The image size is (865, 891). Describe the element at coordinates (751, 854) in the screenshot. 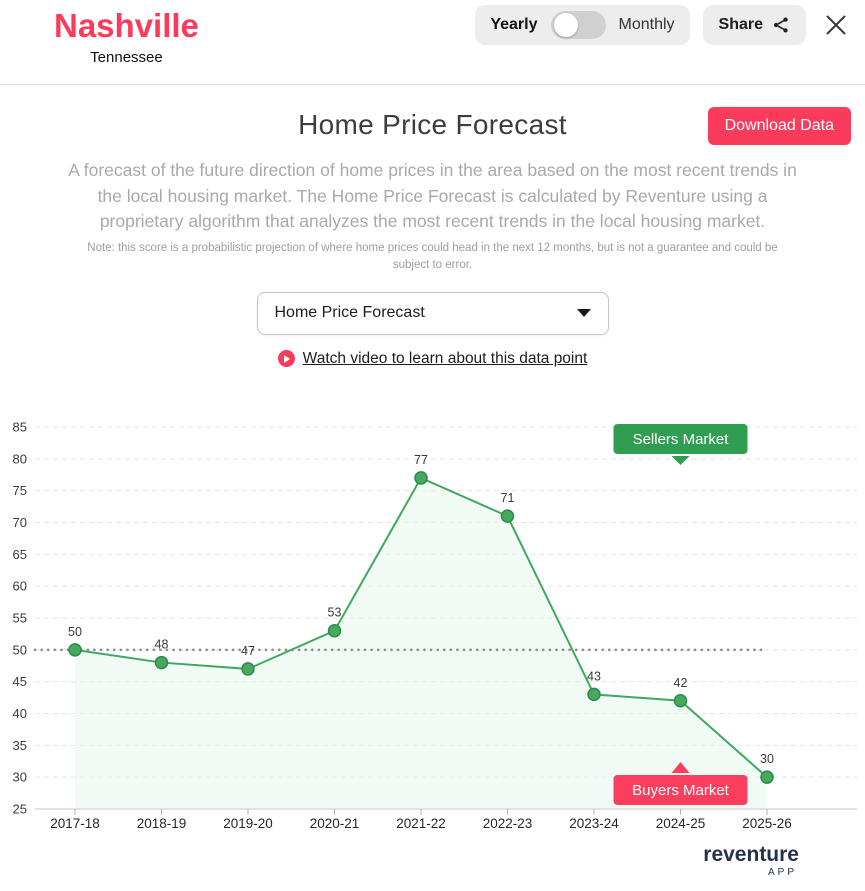

I see `brand-name: reventure` at that location.